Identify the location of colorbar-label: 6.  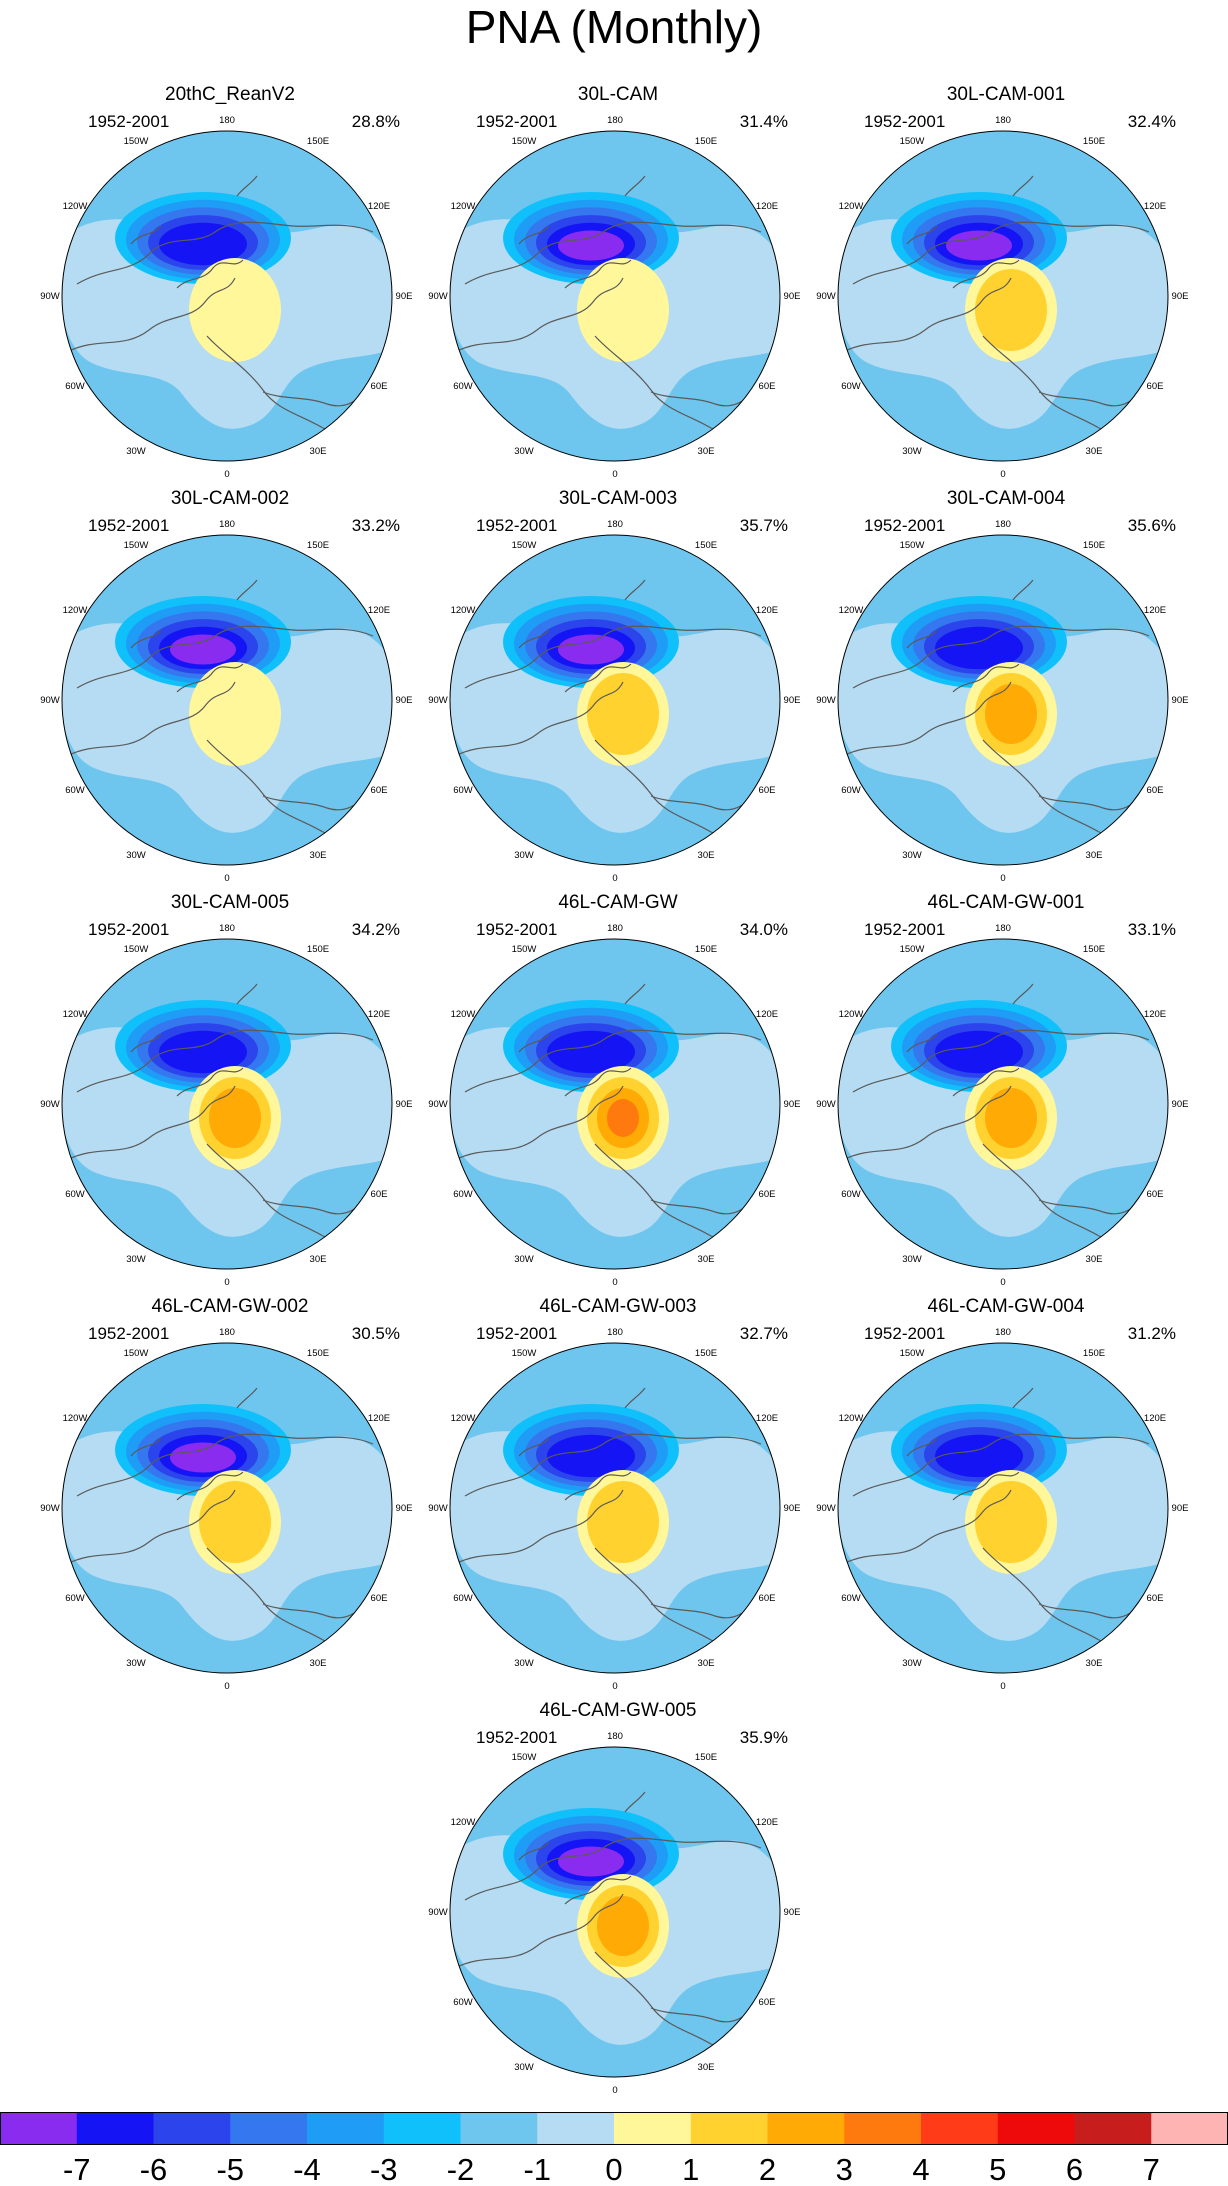
(1074, 2169).